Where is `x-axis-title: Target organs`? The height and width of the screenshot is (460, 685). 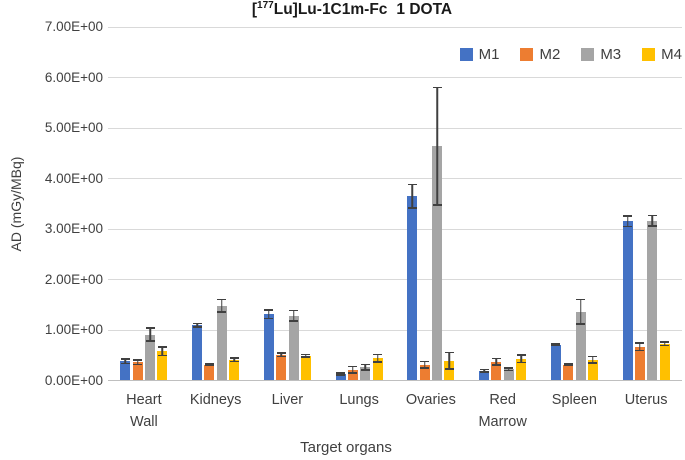 x-axis-title: Target organs is located at coordinates (346, 447).